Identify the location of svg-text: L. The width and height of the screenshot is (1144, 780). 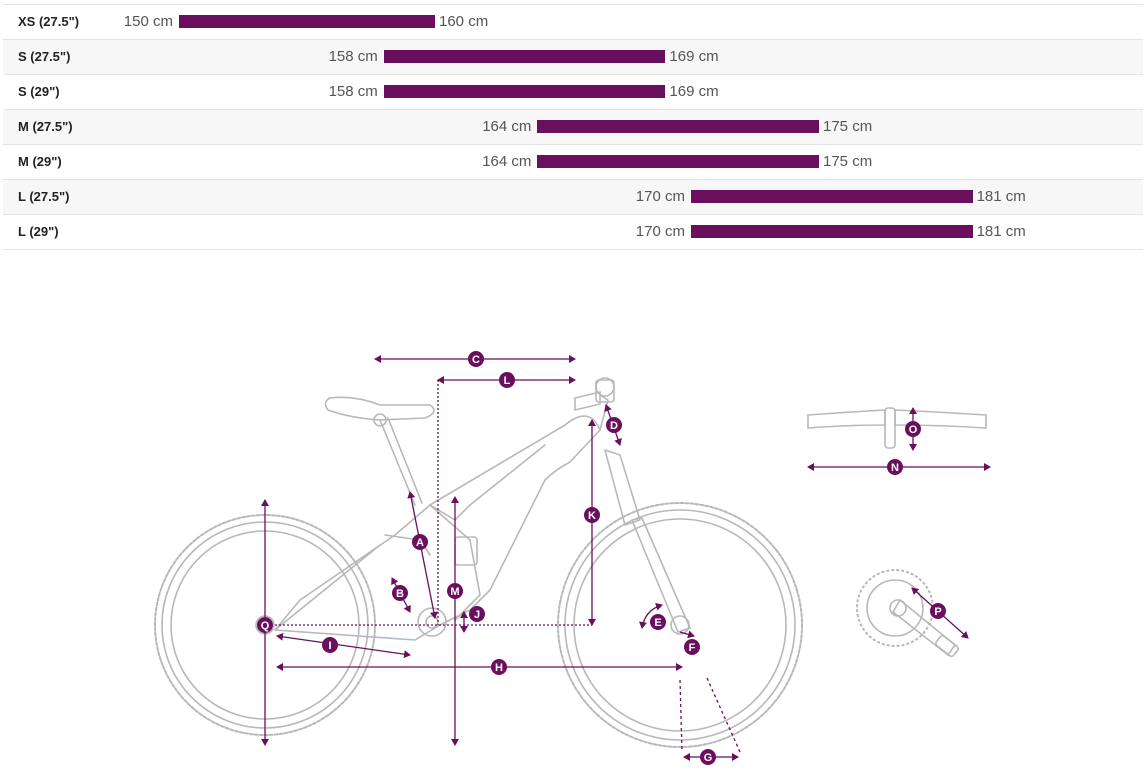
(507, 381).